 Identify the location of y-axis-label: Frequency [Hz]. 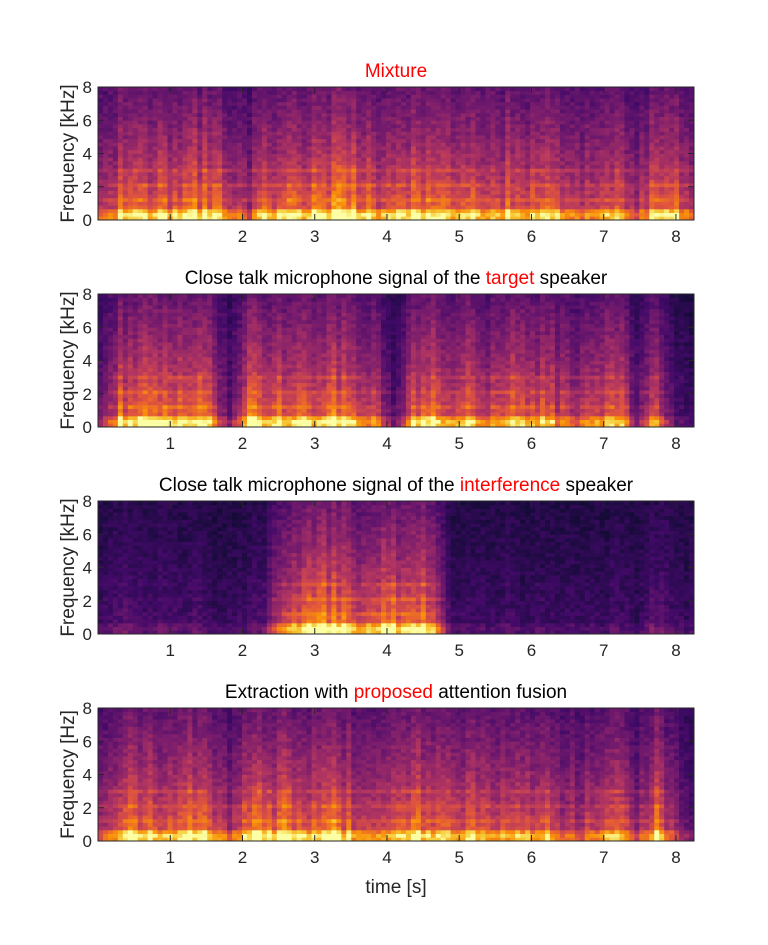
(68, 774).